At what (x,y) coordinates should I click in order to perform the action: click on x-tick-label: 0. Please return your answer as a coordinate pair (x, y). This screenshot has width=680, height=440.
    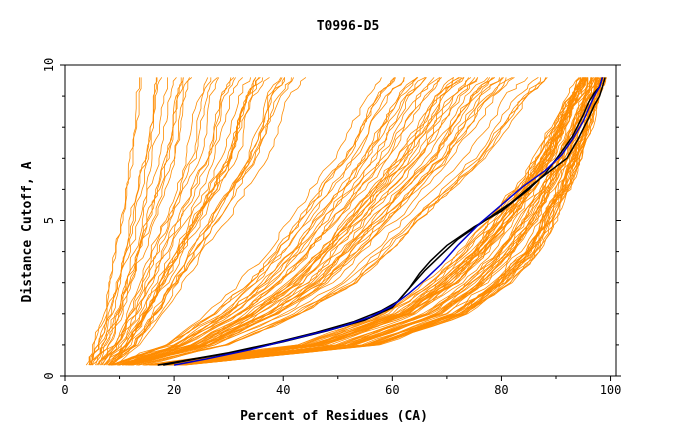
    Looking at the image, I should click on (64, 390).